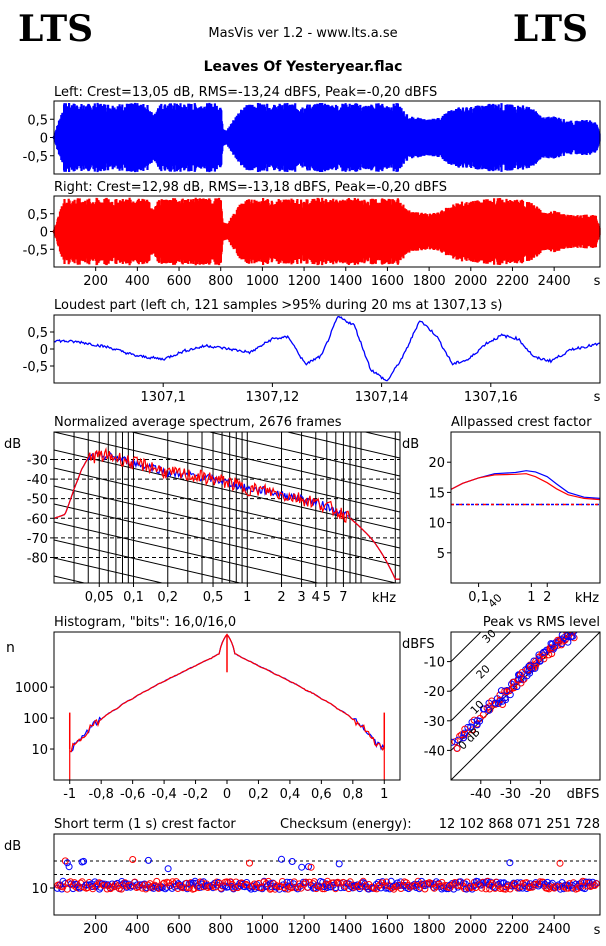  What do you see at coordinates (56, 29) in the screenshot?
I see `logo-left: LTS` at bounding box center [56, 29].